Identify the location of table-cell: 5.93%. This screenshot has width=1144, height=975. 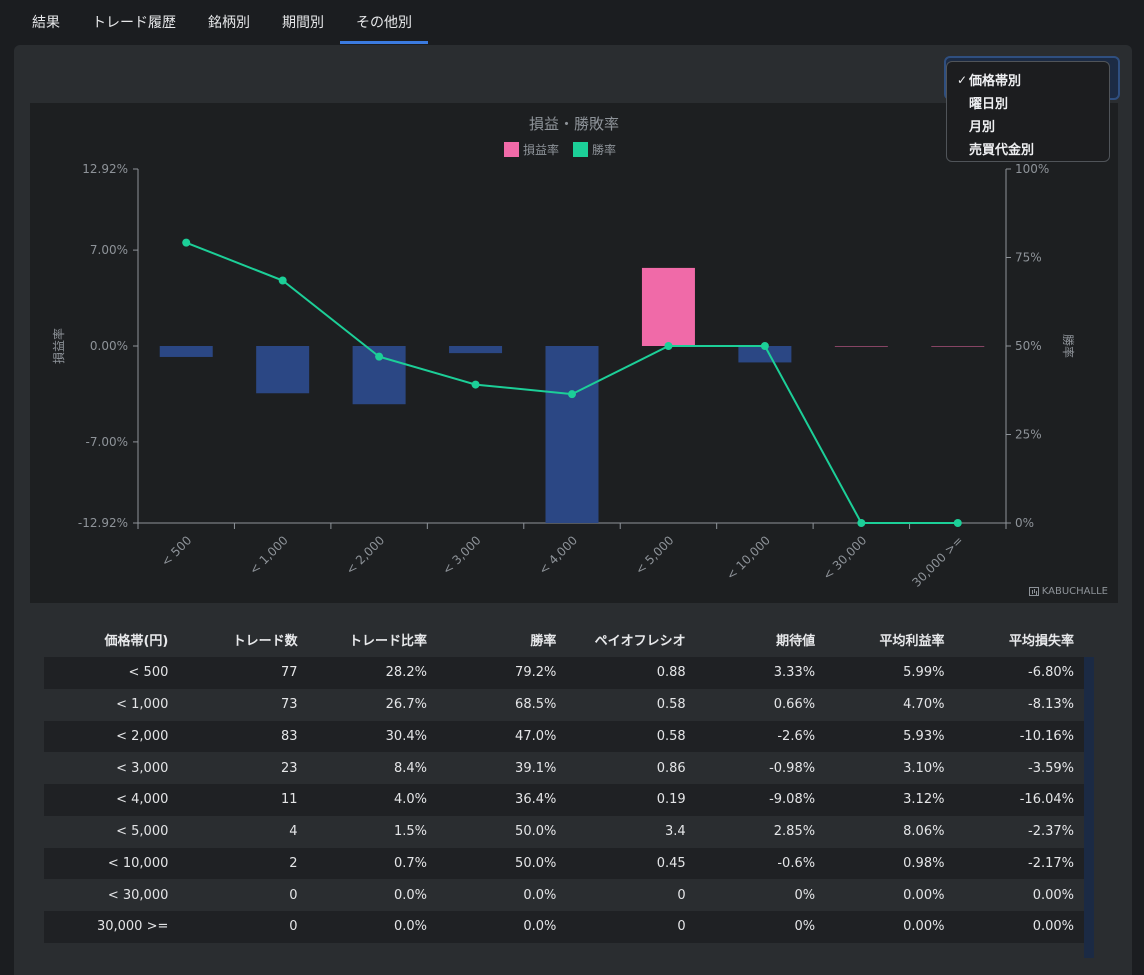
(924, 736).